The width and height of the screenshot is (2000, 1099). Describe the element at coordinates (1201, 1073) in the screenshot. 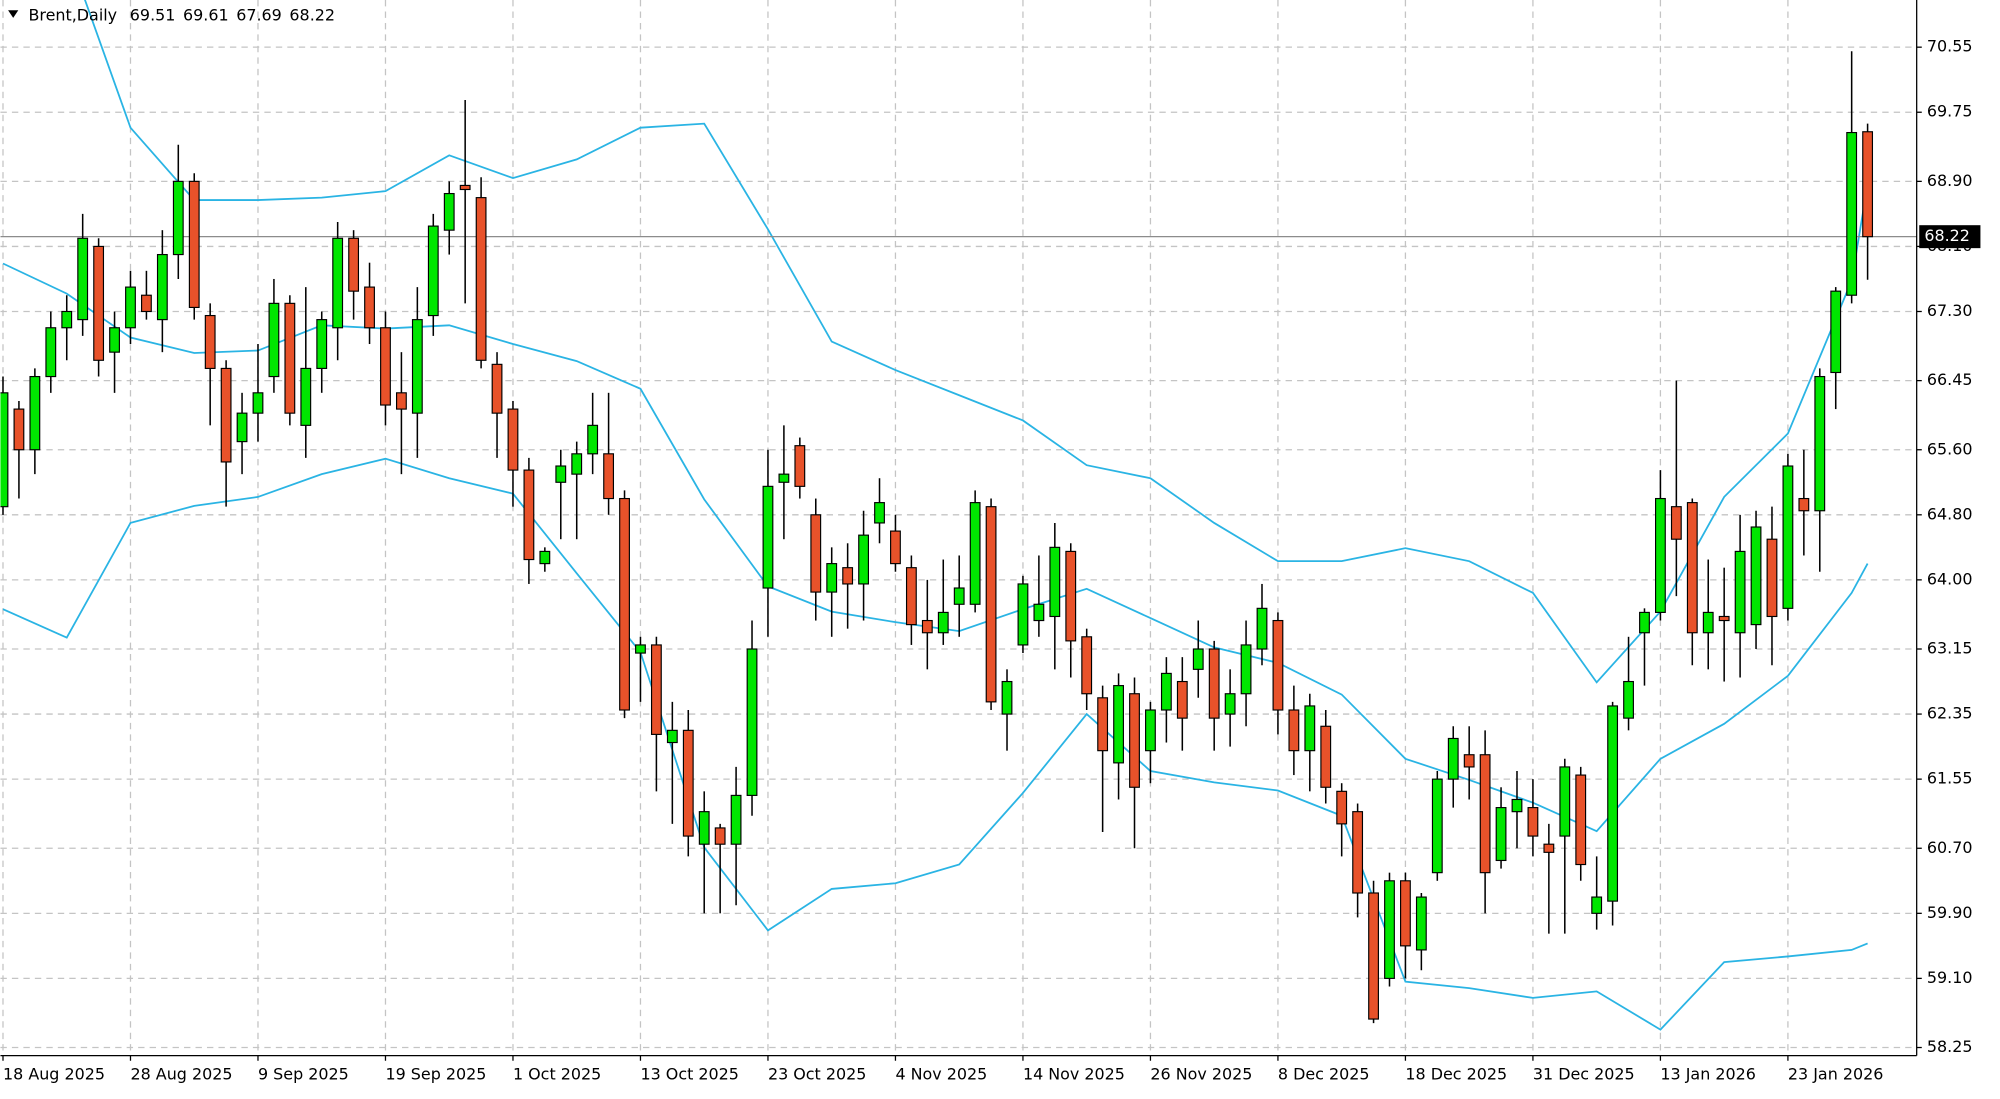

I see `x-tick-label: 26 Nov 2025` at that location.